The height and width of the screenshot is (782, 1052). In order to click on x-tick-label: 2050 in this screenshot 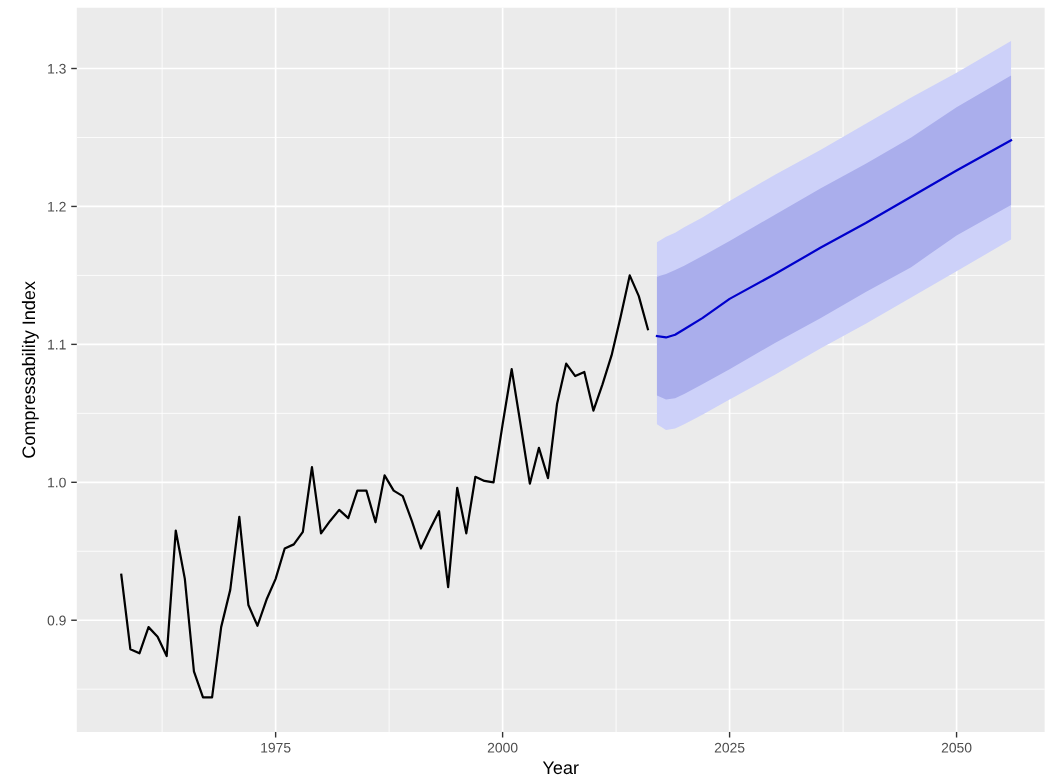, I will do `click(956, 747)`.